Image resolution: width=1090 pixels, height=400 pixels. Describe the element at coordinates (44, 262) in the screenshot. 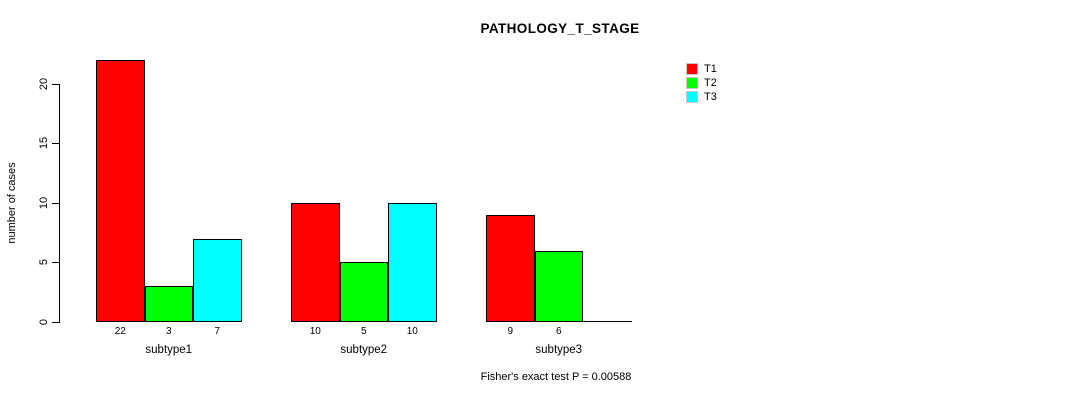

I see `y-axis-tick-label: 5` at that location.